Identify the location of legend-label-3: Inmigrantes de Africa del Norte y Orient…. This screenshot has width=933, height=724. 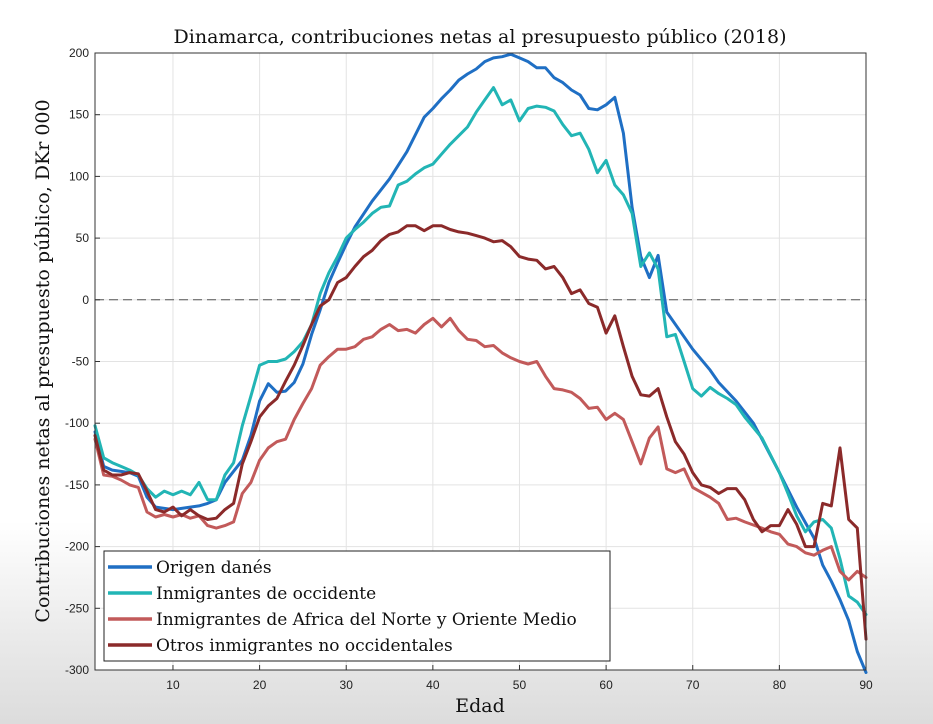
(366, 620).